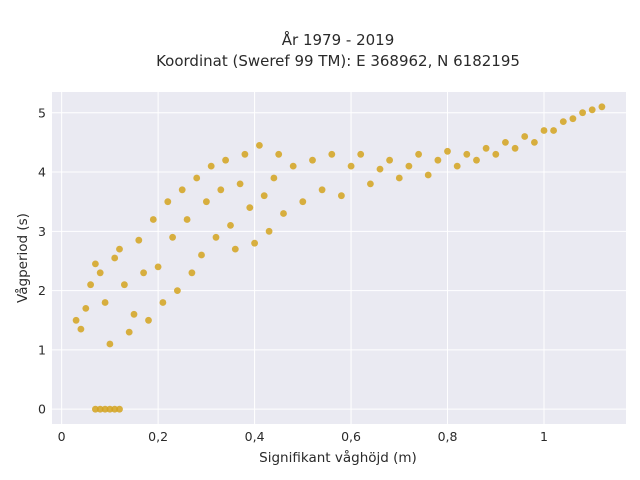  Describe the element at coordinates (42, 290) in the screenshot. I see `y-tick-label: 2` at that location.